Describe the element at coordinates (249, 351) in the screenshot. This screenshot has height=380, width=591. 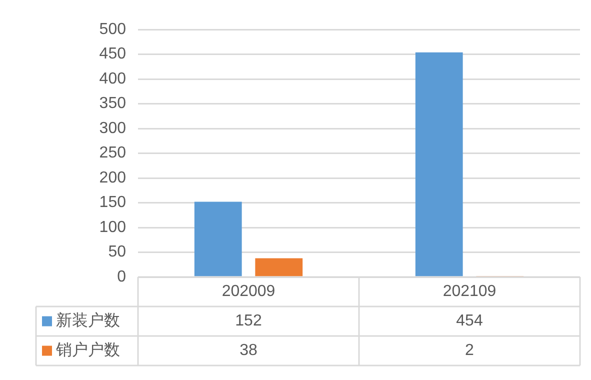
I see `data-label: 38` at that location.